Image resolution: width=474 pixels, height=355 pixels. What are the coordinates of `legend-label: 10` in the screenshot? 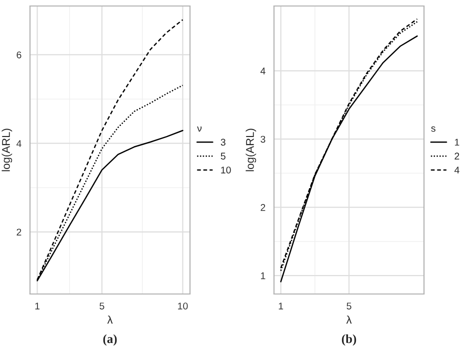 It's located at (226, 170).